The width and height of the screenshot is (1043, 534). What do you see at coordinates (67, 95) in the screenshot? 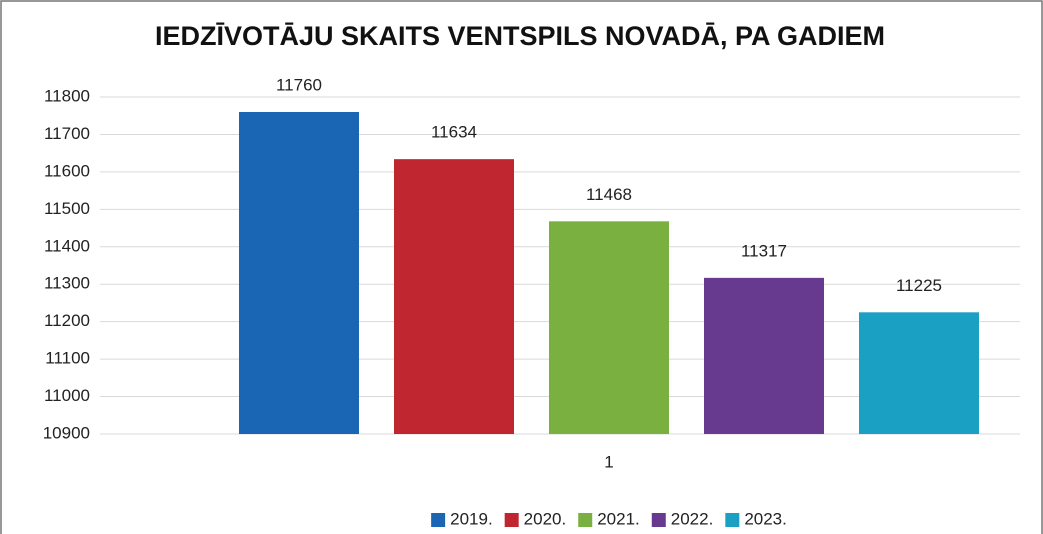
I see `y-tick-label: 11800` at bounding box center [67, 95].